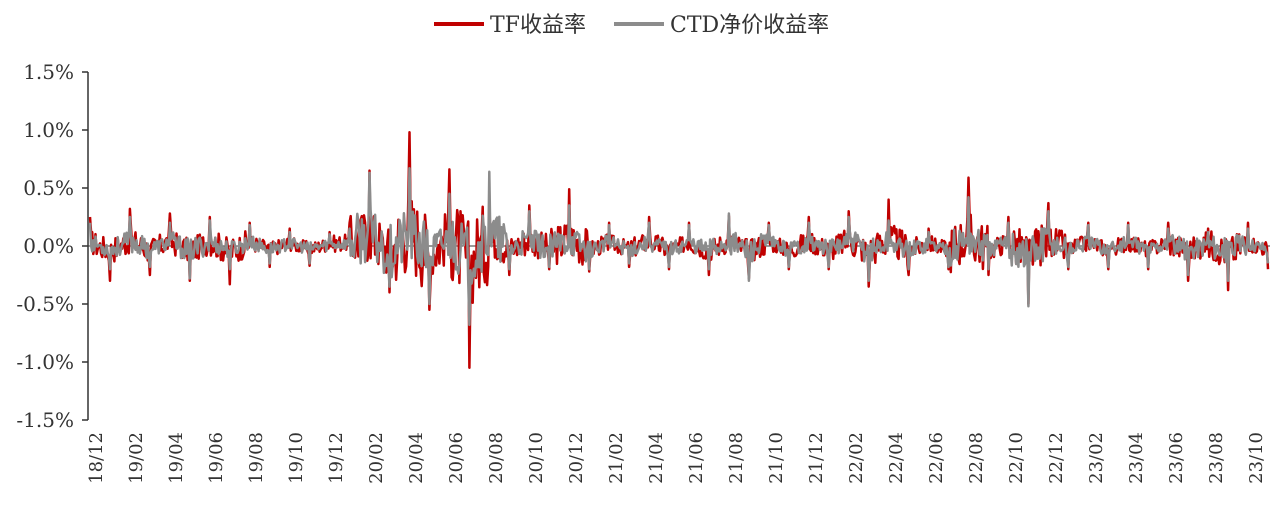 The image size is (1284, 516). Describe the element at coordinates (1016, 458) in the screenshot. I see `x-tick-label: 22/10` at that location.